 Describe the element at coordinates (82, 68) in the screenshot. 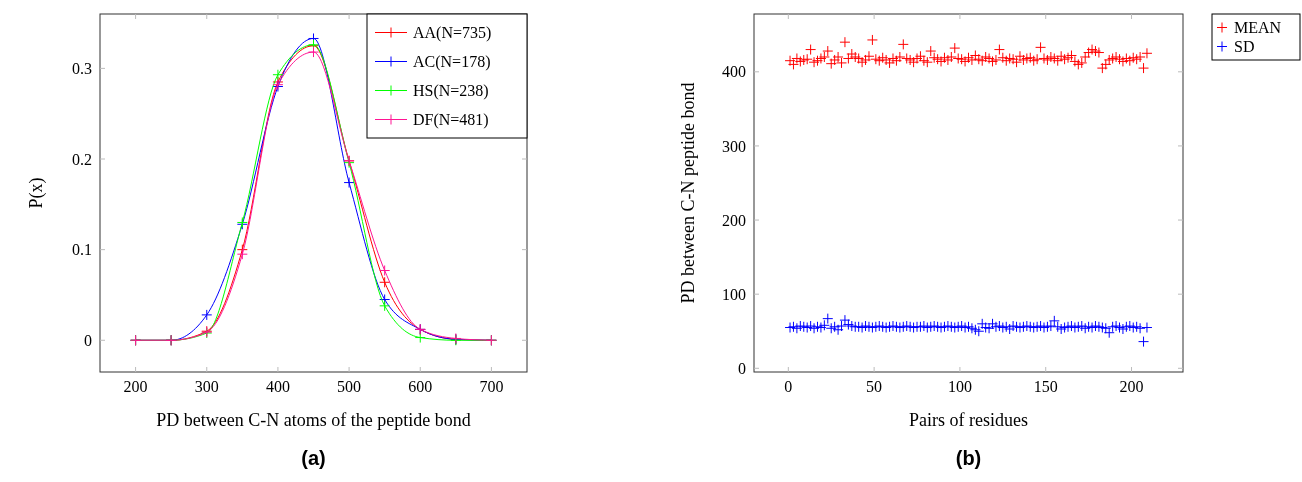

I see `y-tick-label: 0.3` at that location.